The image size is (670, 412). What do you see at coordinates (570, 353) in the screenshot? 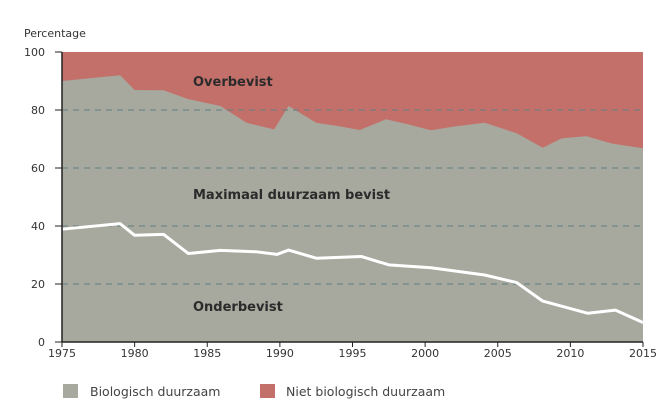
I see `x-tick-label: 2010` at bounding box center [570, 353].